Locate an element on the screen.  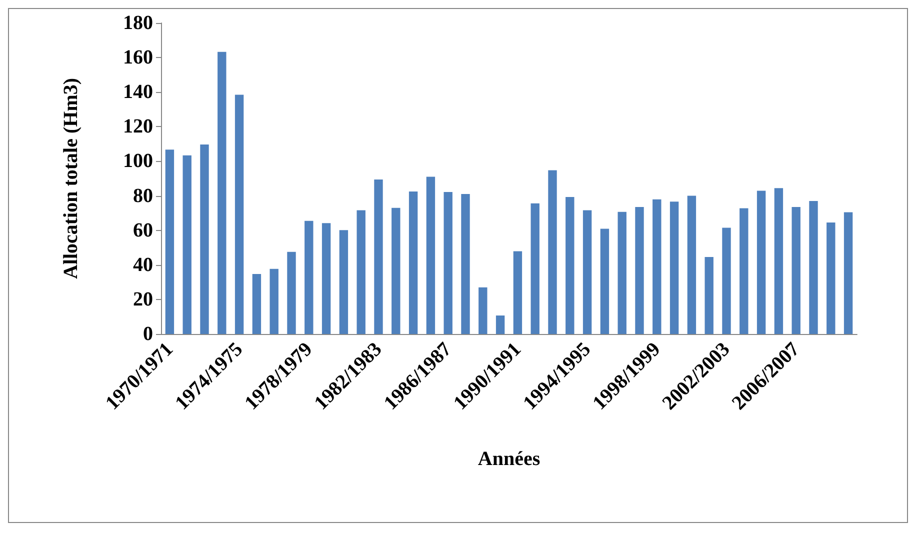
y-axis-title: Allocation totale (Hm3) is located at coordinates (71, 179).